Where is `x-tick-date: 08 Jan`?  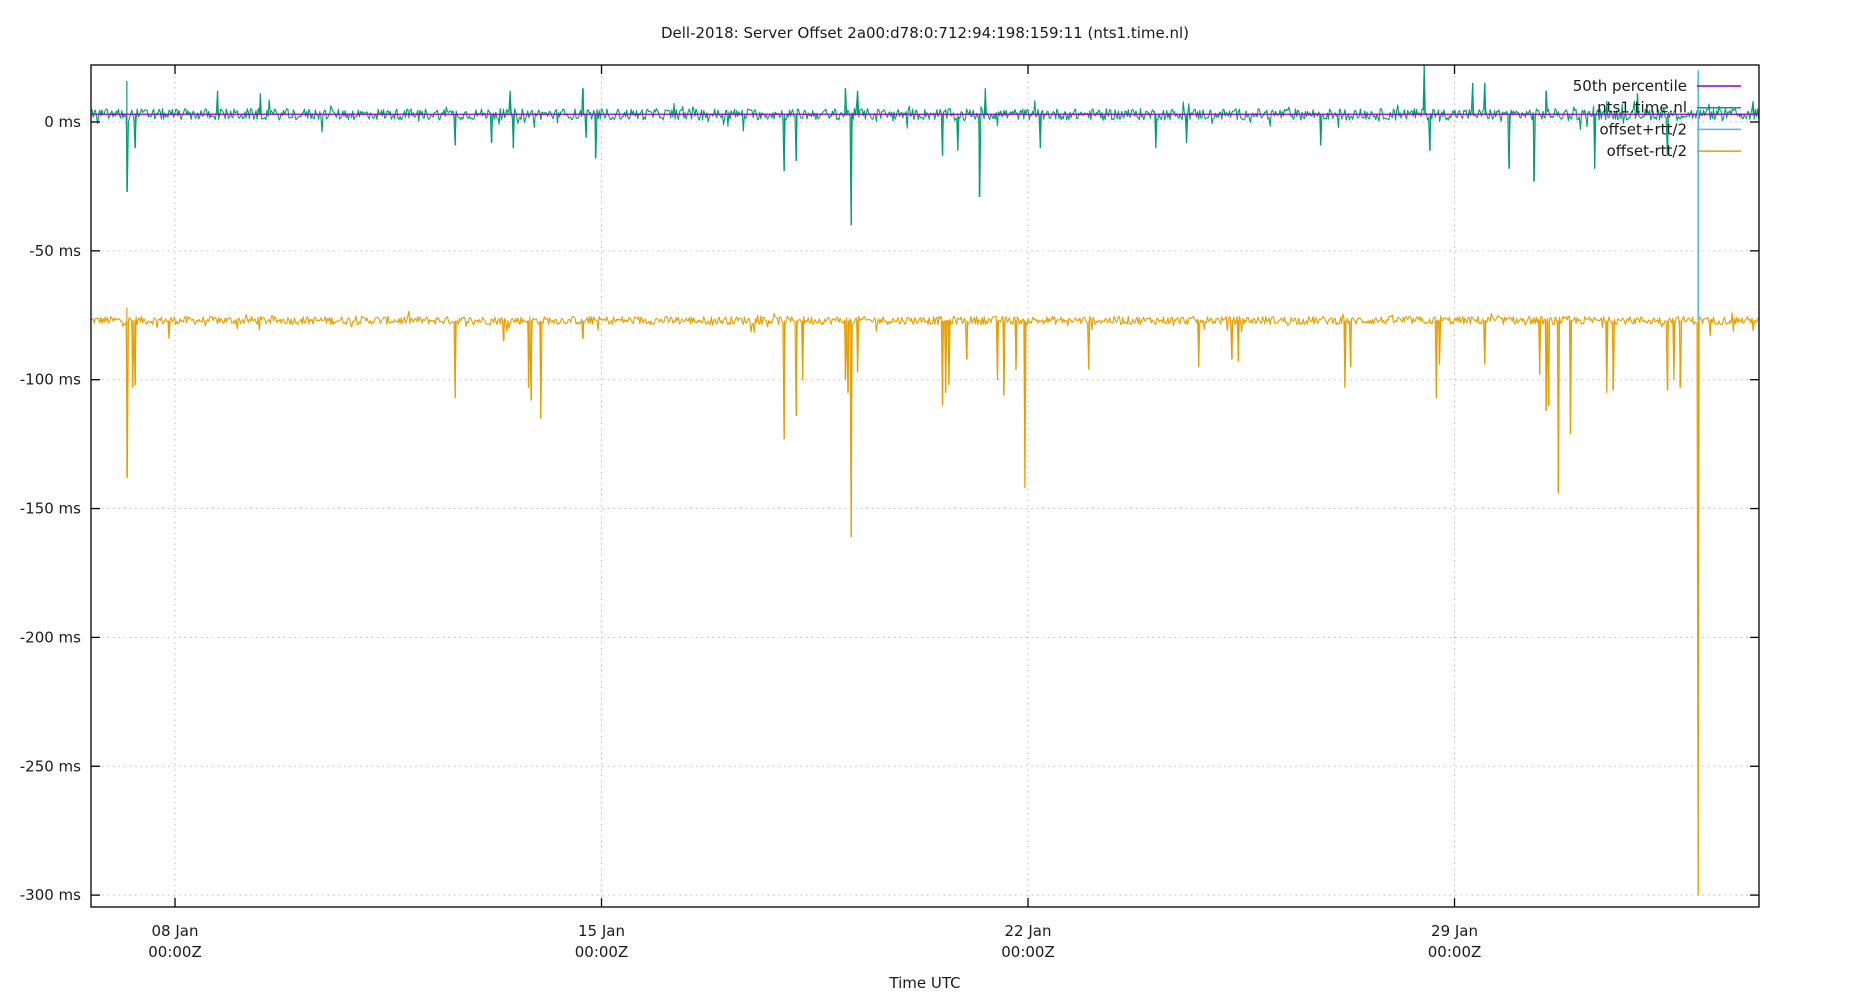 x-tick-date: 08 Jan is located at coordinates (175, 931).